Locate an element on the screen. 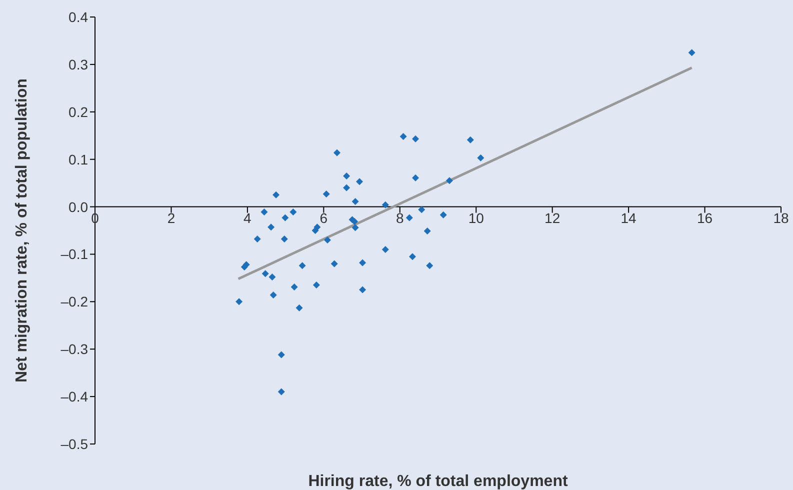 The height and width of the screenshot is (490, 793). y-tick-label: –0.2 is located at coordinates (74, 302).